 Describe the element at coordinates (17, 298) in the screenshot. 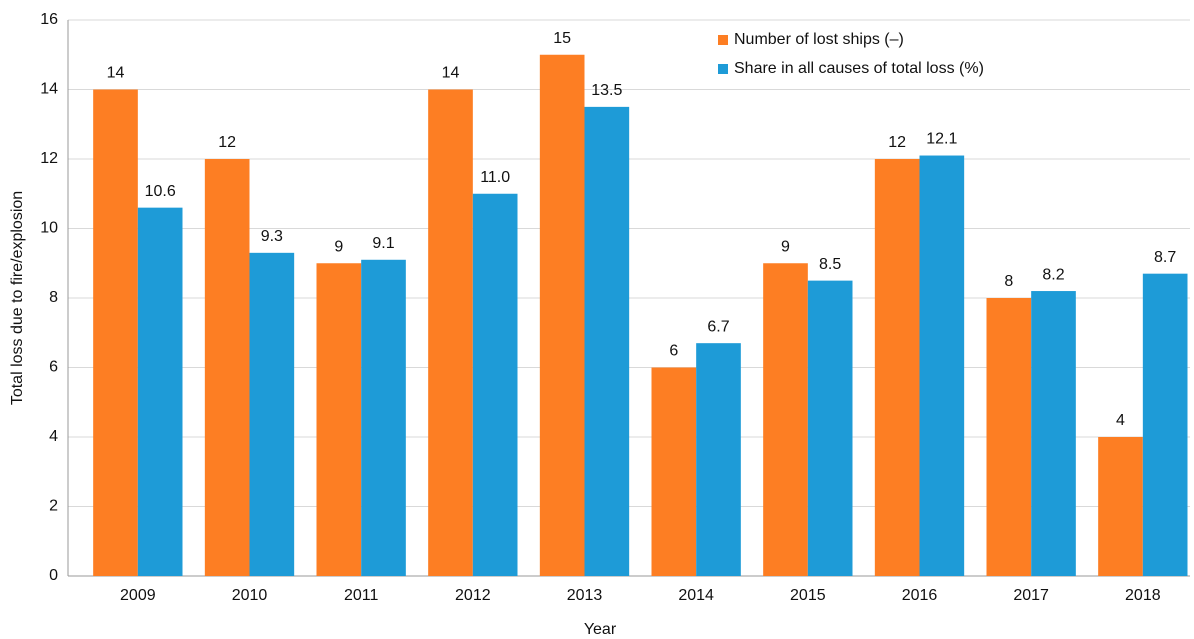

I see `y-axis-label: Total loss due to fire/explosion` at that location.